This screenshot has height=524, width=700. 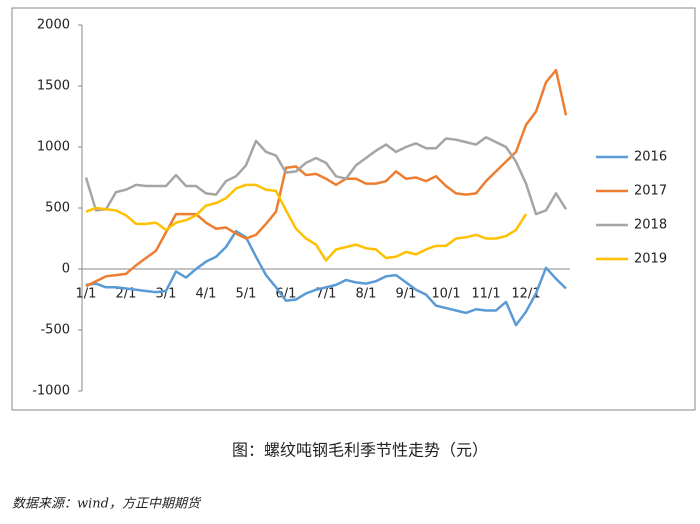 I want to click on legend-label: 2017, so click(x=650, y=191).